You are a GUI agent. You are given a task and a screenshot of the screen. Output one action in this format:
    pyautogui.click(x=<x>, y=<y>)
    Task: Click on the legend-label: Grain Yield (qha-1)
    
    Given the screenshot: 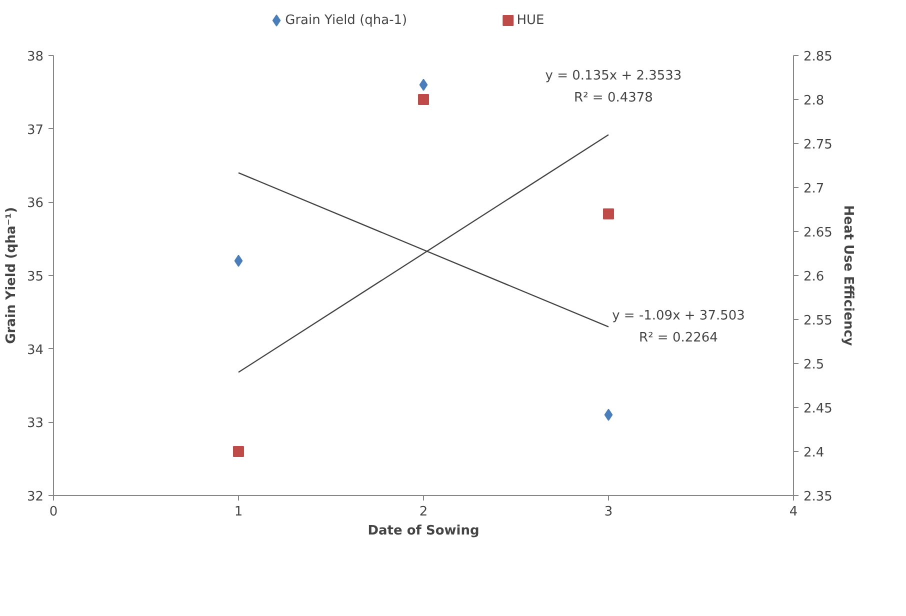 What is the action you would take?
    pyautogui.click(x=346, y=20)
    